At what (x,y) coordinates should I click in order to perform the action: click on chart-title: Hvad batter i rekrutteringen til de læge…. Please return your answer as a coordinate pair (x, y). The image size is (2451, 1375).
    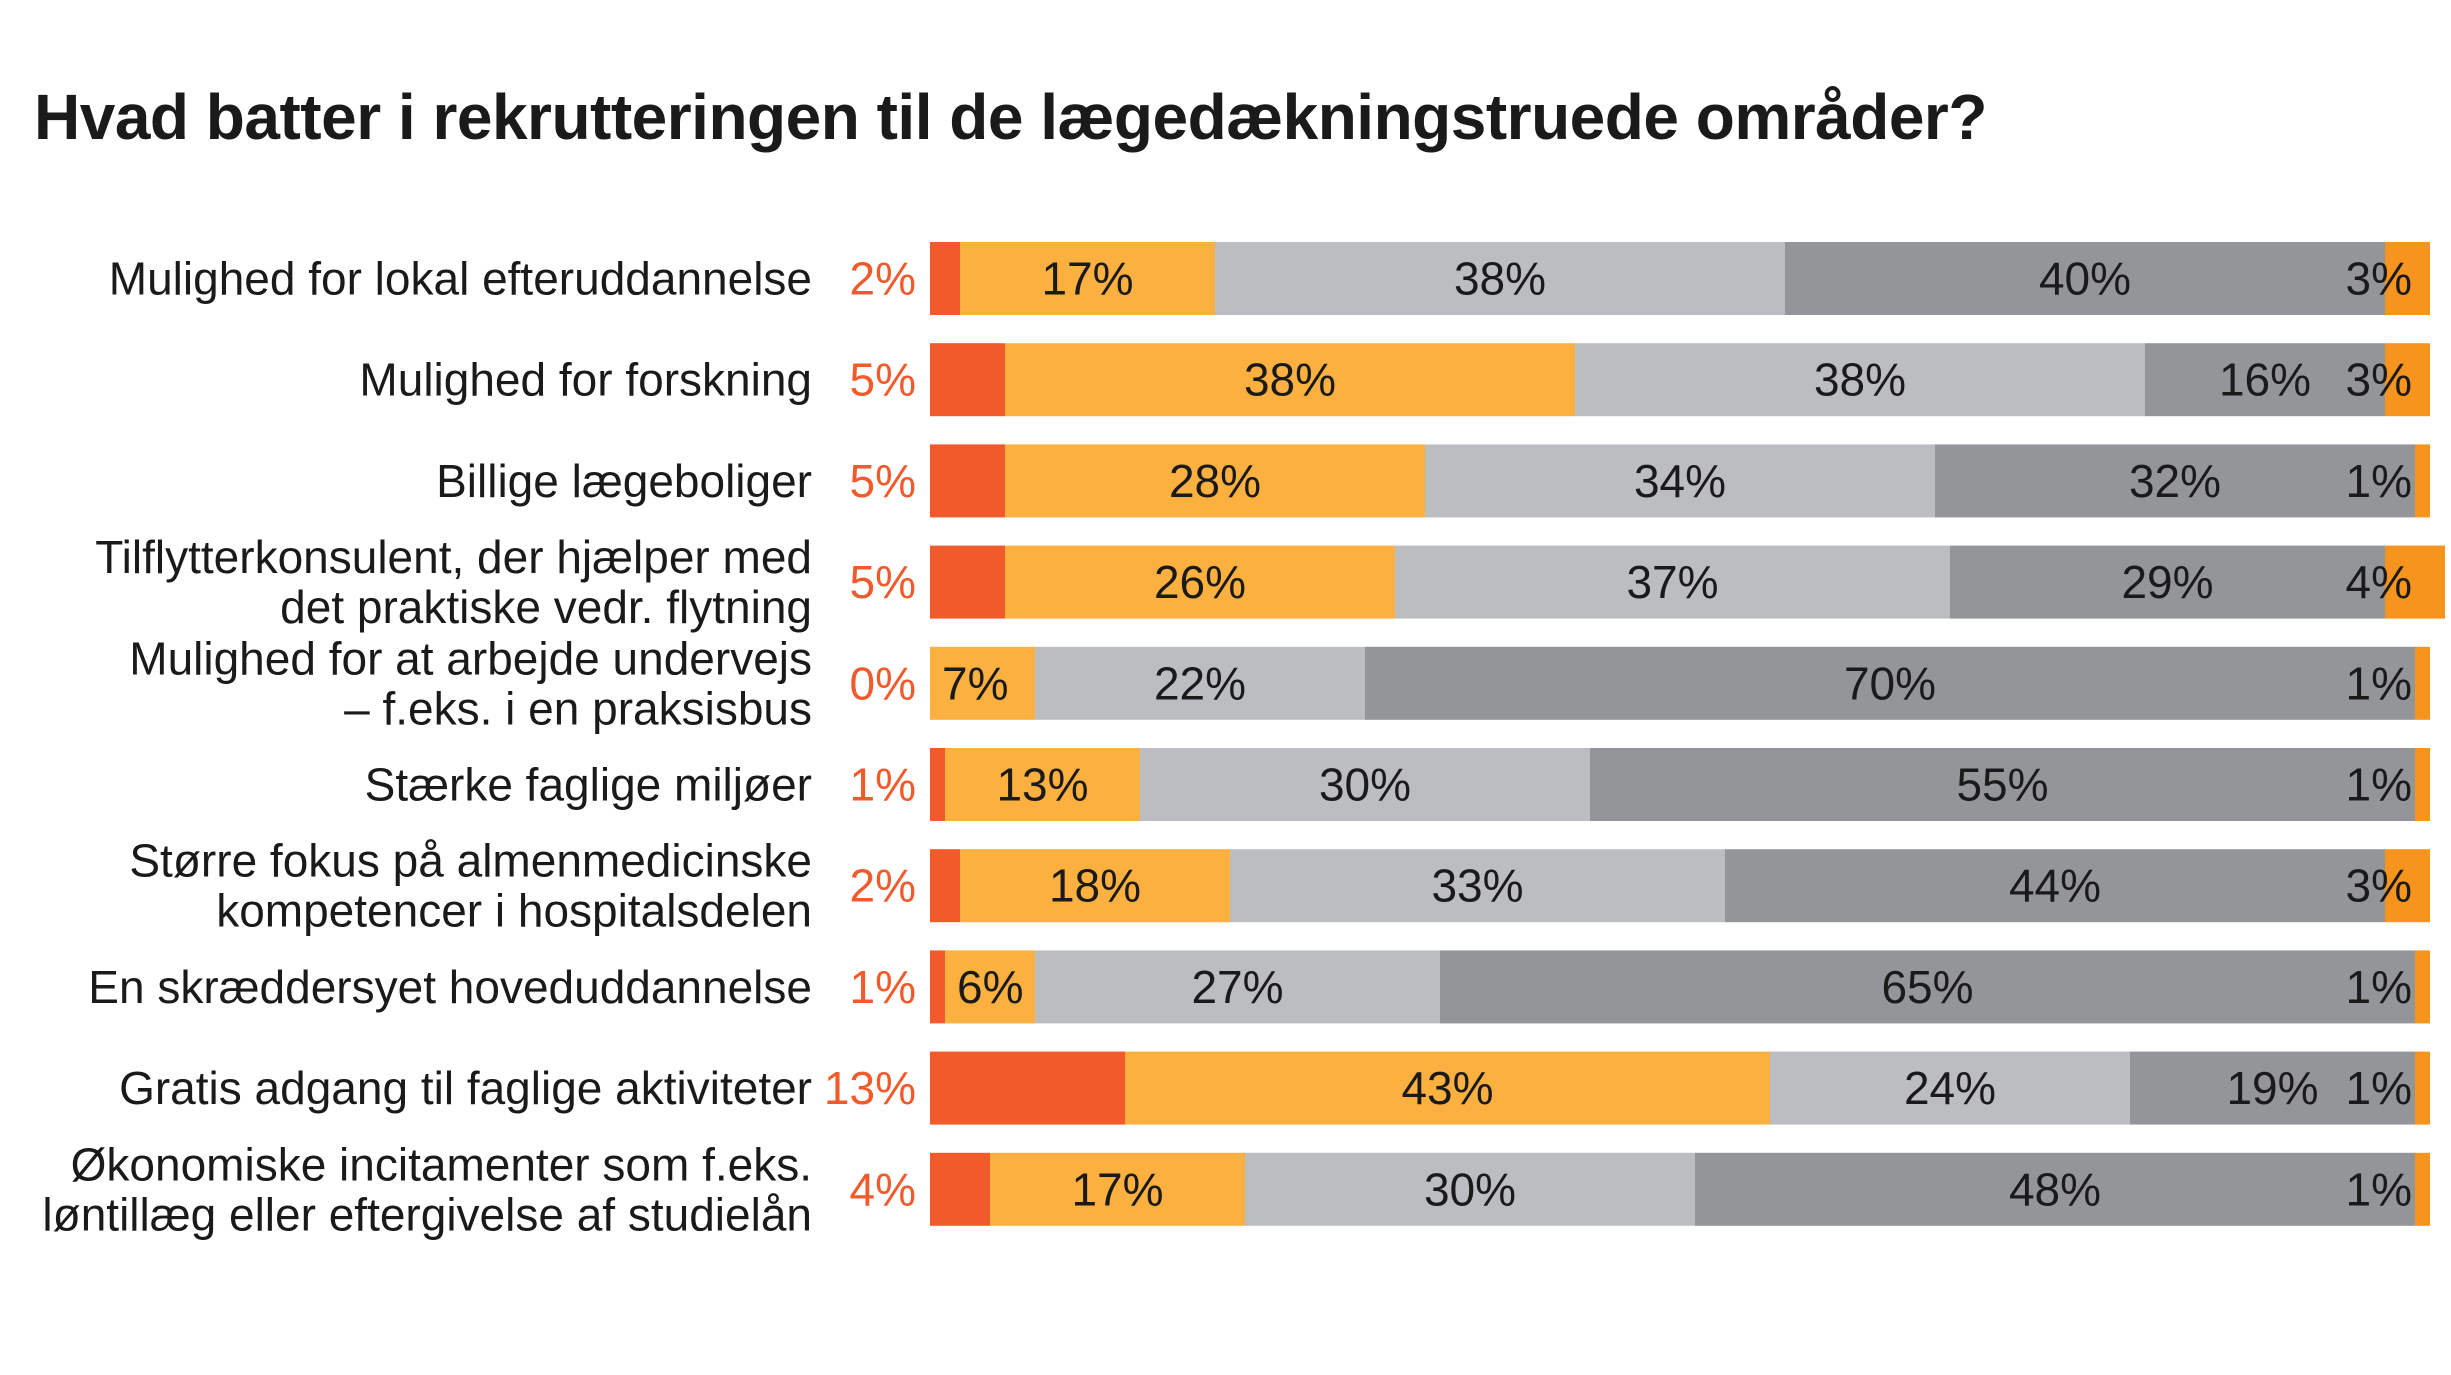
    Looking at the image, I should click on (1010, 117).